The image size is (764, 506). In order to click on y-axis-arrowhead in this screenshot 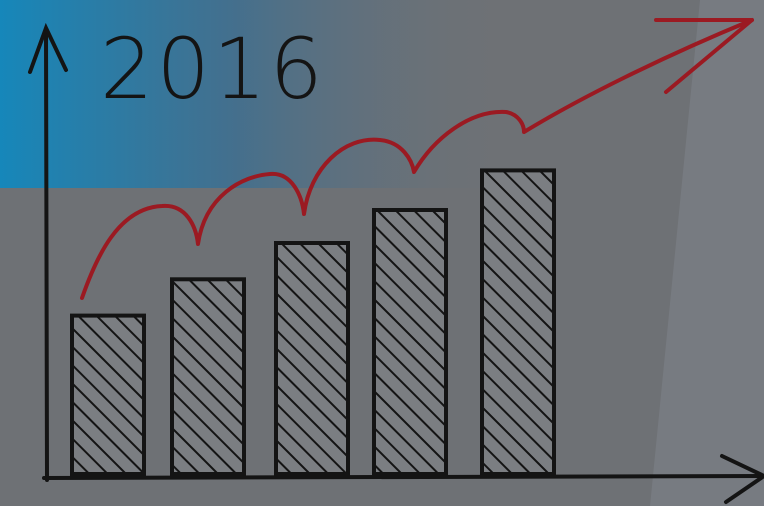, I will do `click(48, 48)`.